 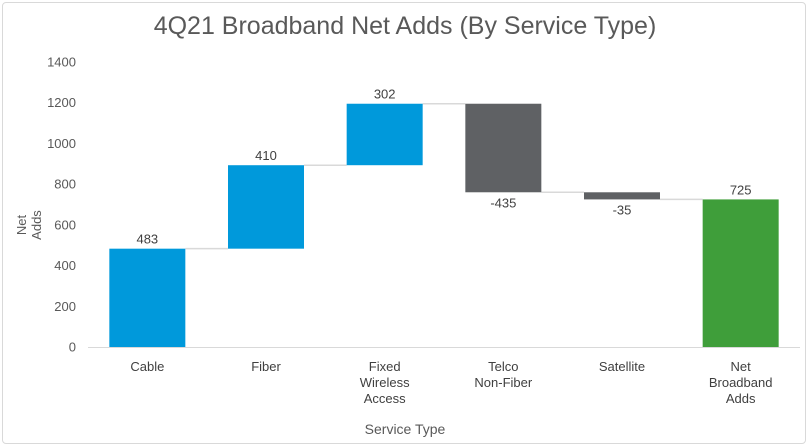 What do you see at coordinates (65, 306) in the screenshot?
I see `y-tick-label: 200` at bounding box center [65, 306].